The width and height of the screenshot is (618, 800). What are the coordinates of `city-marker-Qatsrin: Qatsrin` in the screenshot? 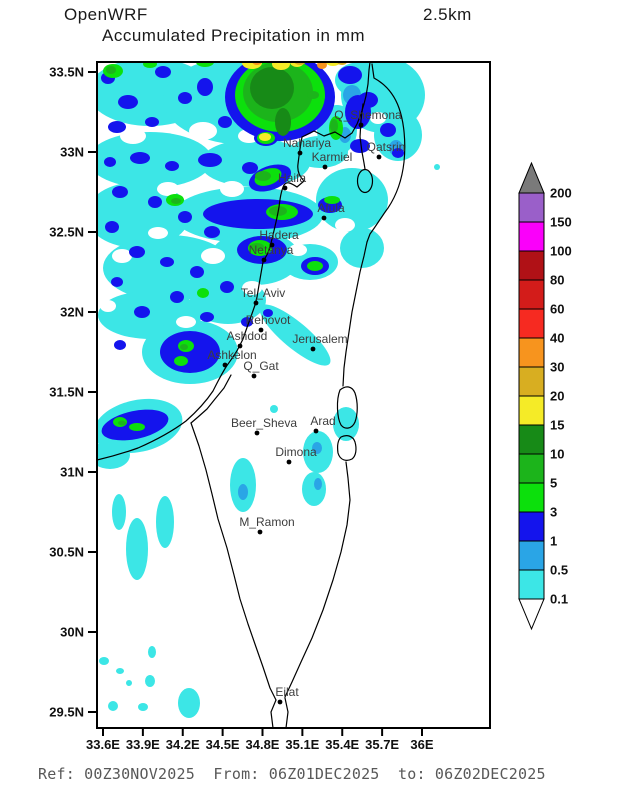 It's located at (386, 150).